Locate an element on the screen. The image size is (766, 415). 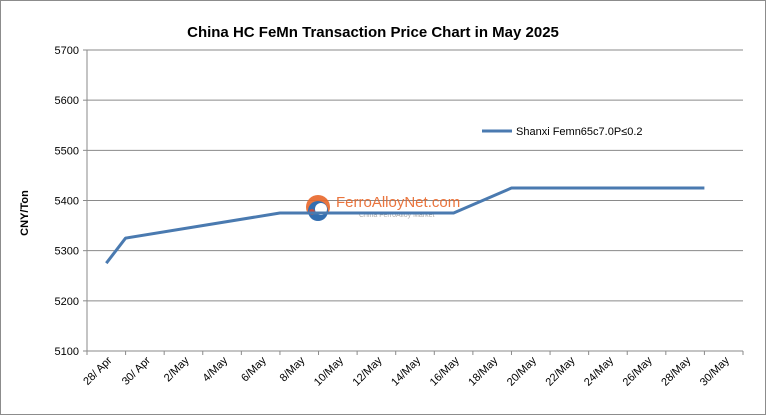
x-tick-label: 16/May is located at coordinates (445, 371).